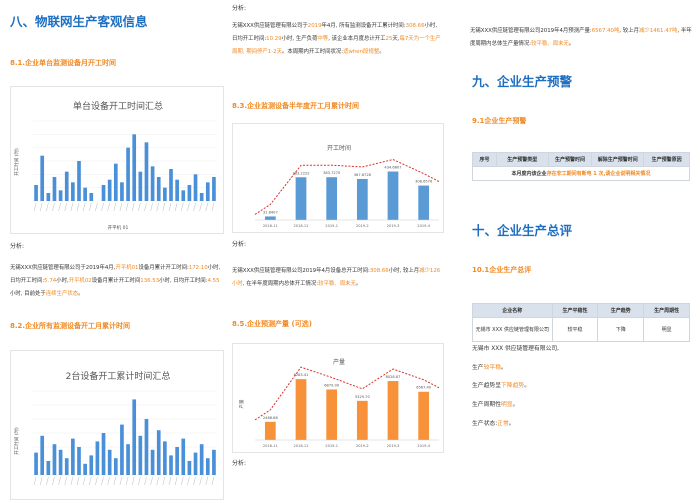 The height and width of the screenshot is (503, 700). What do you see at coordinates (312, 52) in the screenshot?
I see `text: 。本周期内开工时间状况:` at bounding box center [312, 52].